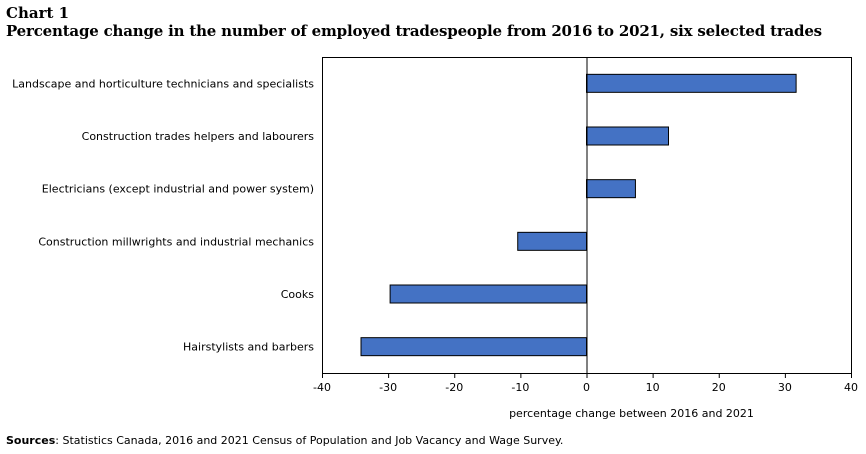  Describe the element at coordinates (388, 387) in the screenshot. I see `x-tick-label: -30` at that location.